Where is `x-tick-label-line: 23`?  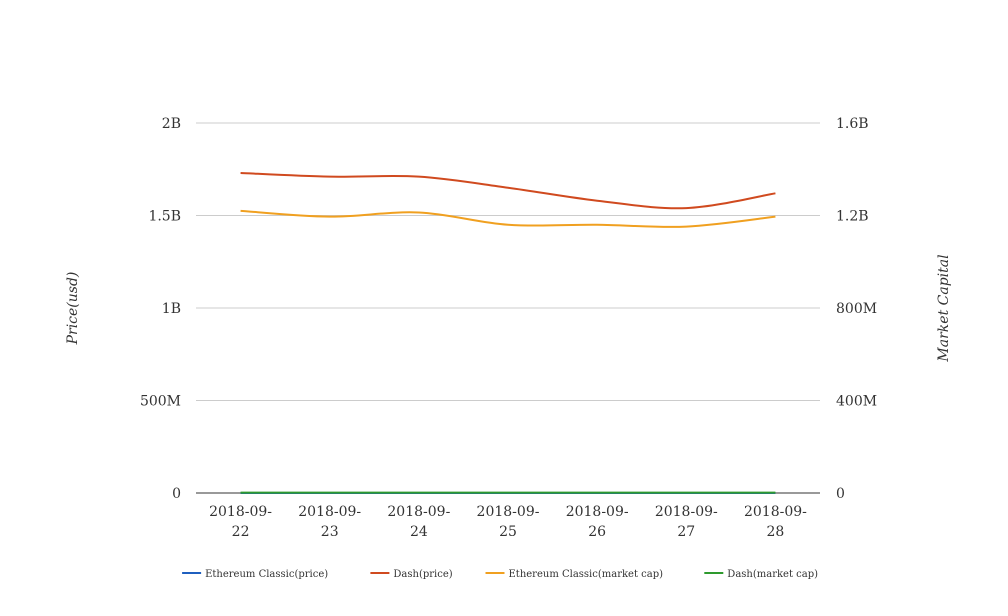 x-tick-label-line: 23 is located at coordinates (330, 532).